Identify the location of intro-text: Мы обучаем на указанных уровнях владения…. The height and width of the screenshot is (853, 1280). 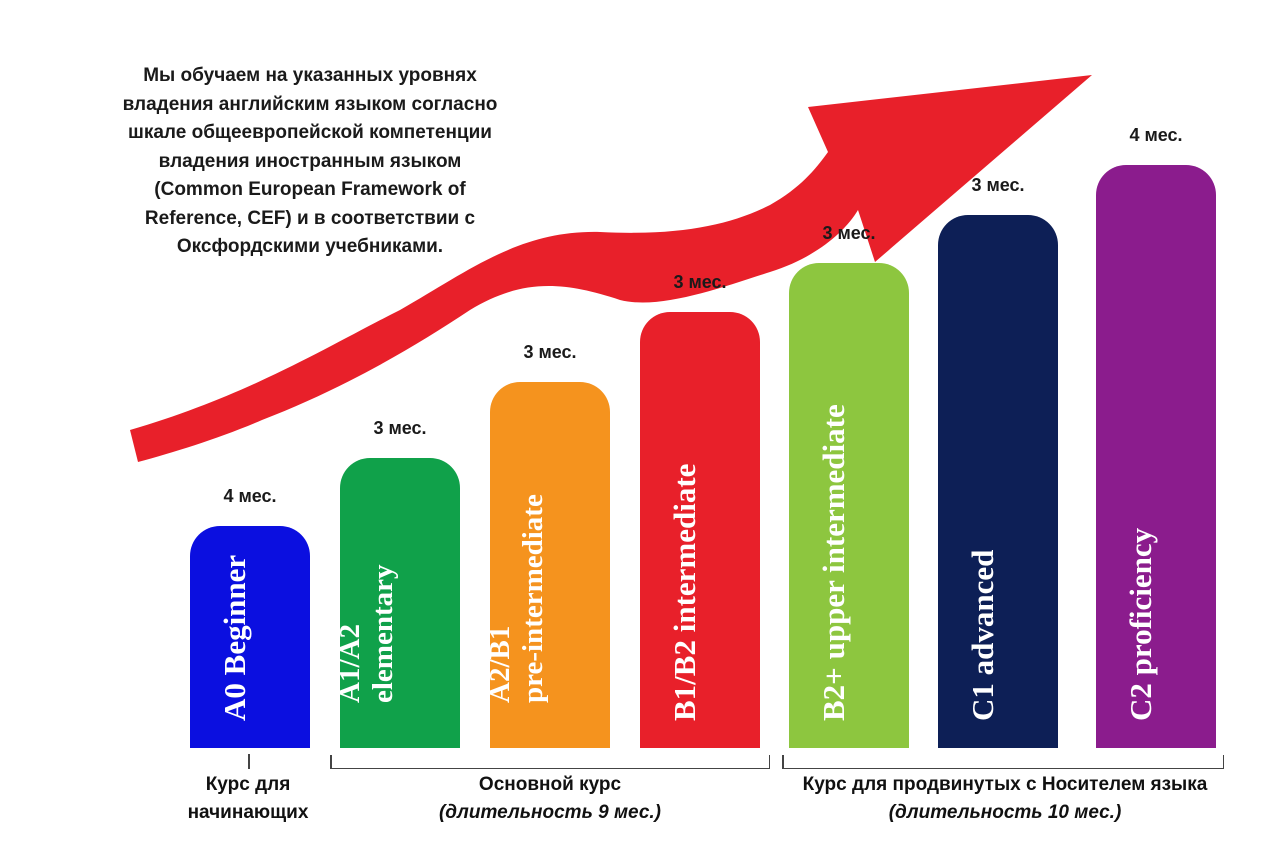
(310, 161).